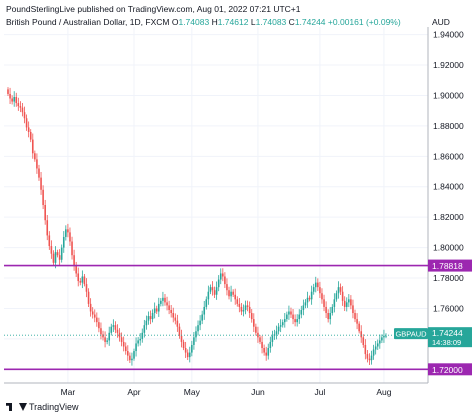 The width and height of the screenshot is (474, 418). Describe the element at coordinates (383, 392) in the screenshot. I see `x-tick-label: Aug` at that location.